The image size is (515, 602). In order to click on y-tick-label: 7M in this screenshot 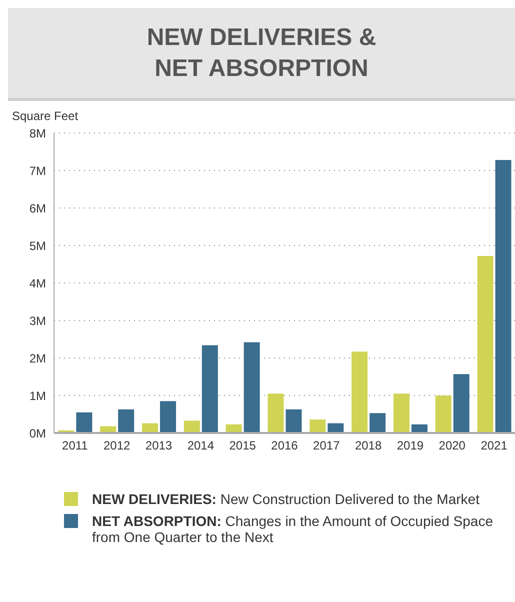, I will do `click(37, 171)`.